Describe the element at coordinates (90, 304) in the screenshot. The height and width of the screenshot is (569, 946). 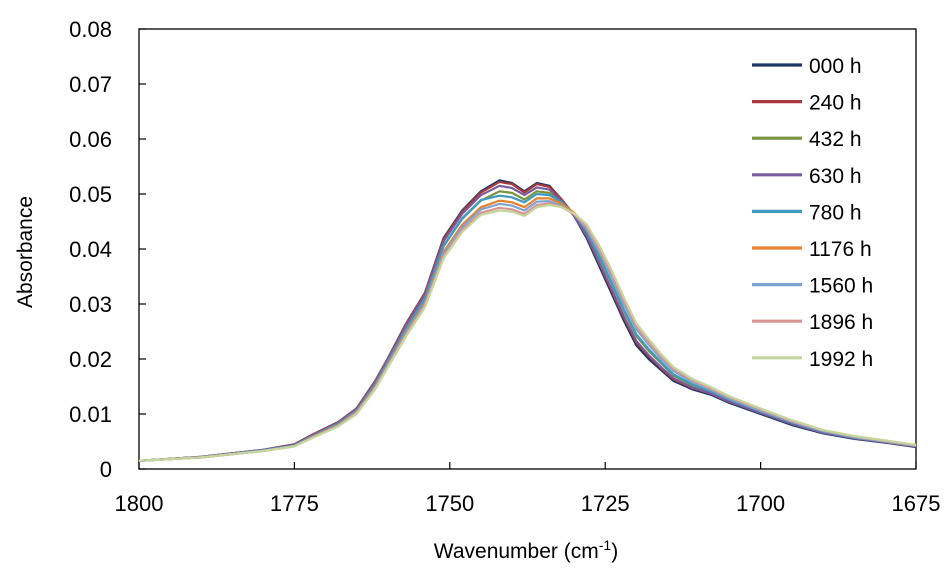
I see `y-tick-label: 0.03` at that location.